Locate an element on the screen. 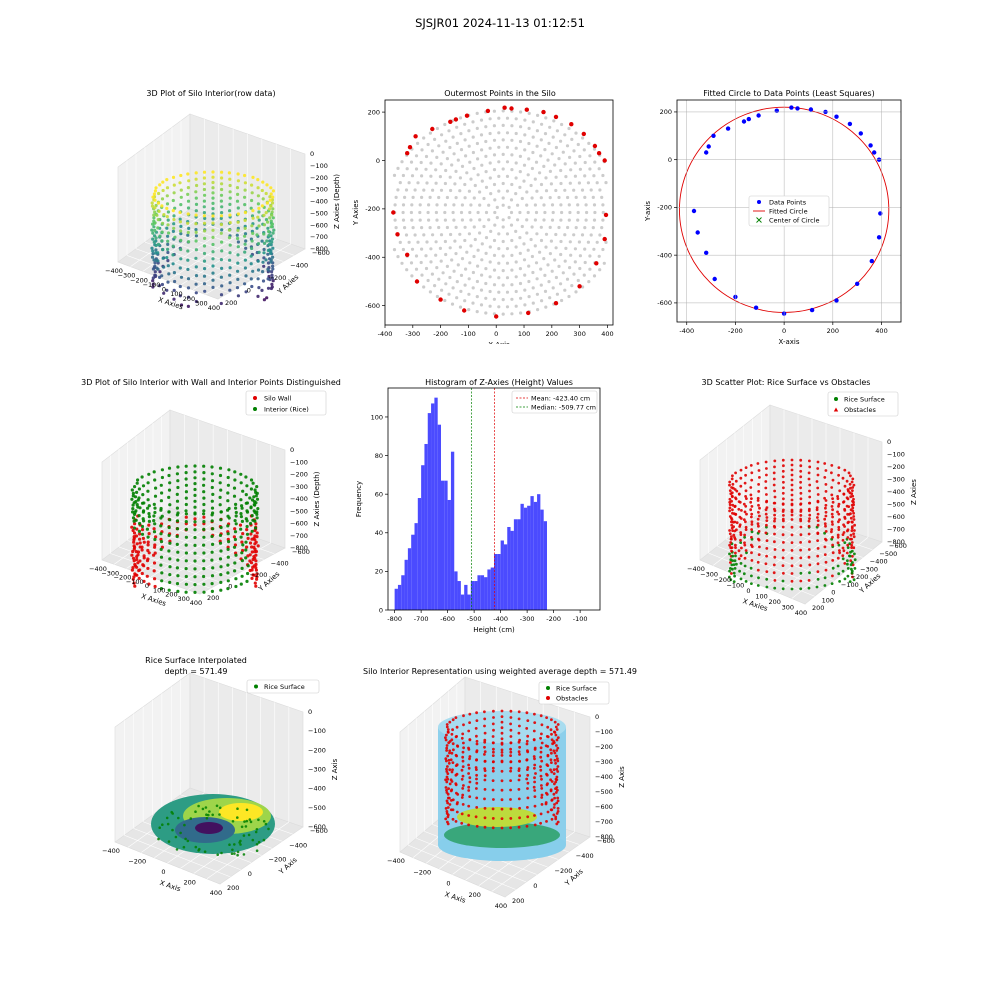 Image resolution: width=1000 pixels, height=1000 pixels. tick-label: 200 is located at coordinates (171, 595).